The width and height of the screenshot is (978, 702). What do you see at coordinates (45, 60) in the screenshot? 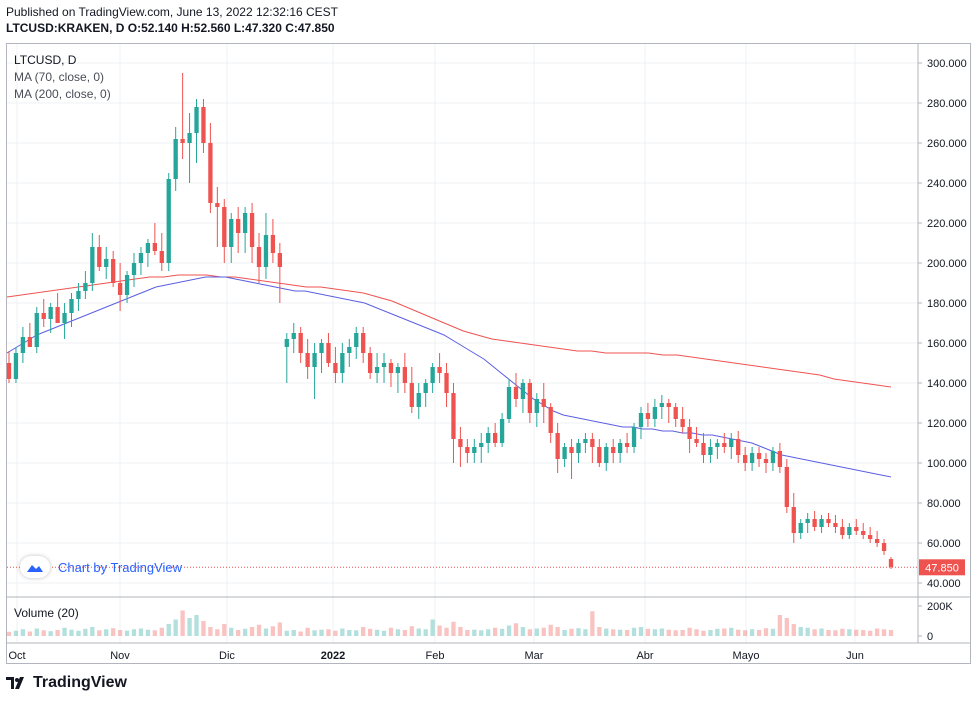
I see `legend-symbol: LTCUSD, D` at bounding box center [45, 60].